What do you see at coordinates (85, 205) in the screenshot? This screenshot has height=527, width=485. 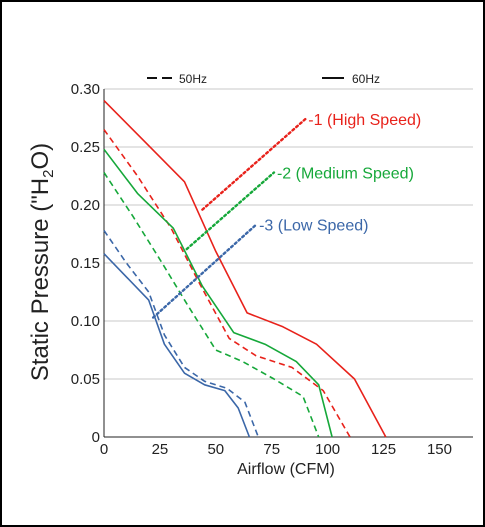 I see `y-tick-label: 0.20` at bounding box center [85, 205].